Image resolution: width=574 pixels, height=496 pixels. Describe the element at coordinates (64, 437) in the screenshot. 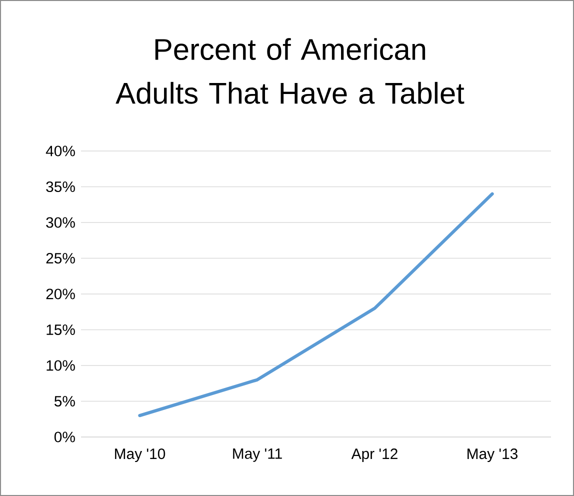

I see `y-tick-label: 0%` at that location.